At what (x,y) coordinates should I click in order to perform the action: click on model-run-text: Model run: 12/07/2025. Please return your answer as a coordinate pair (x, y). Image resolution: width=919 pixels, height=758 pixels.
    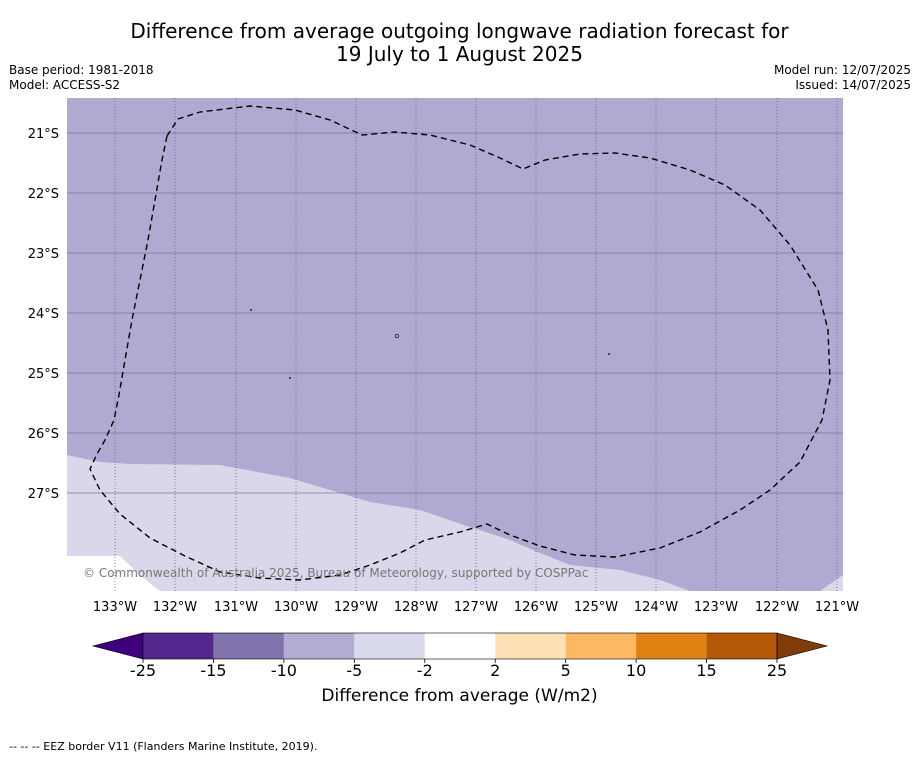
    Looking at the image, I should click on (842, 70).